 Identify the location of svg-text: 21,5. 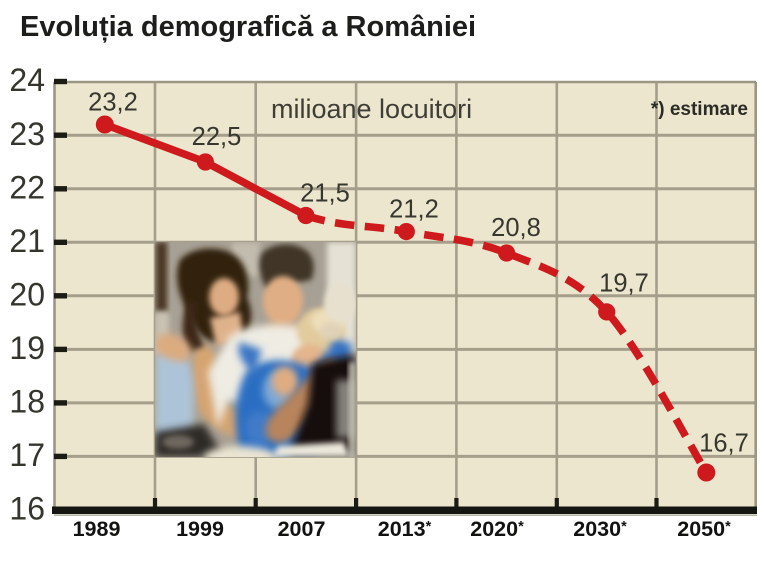
(325, 194).